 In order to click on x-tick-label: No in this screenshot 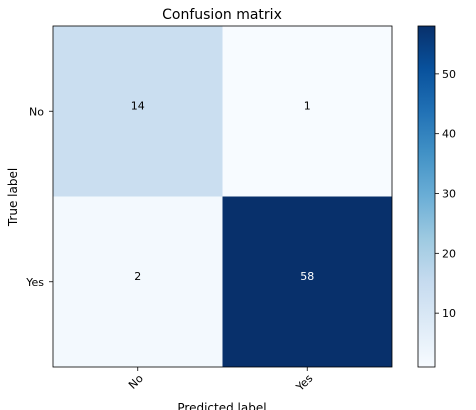, I will do `click(136, 382)`.